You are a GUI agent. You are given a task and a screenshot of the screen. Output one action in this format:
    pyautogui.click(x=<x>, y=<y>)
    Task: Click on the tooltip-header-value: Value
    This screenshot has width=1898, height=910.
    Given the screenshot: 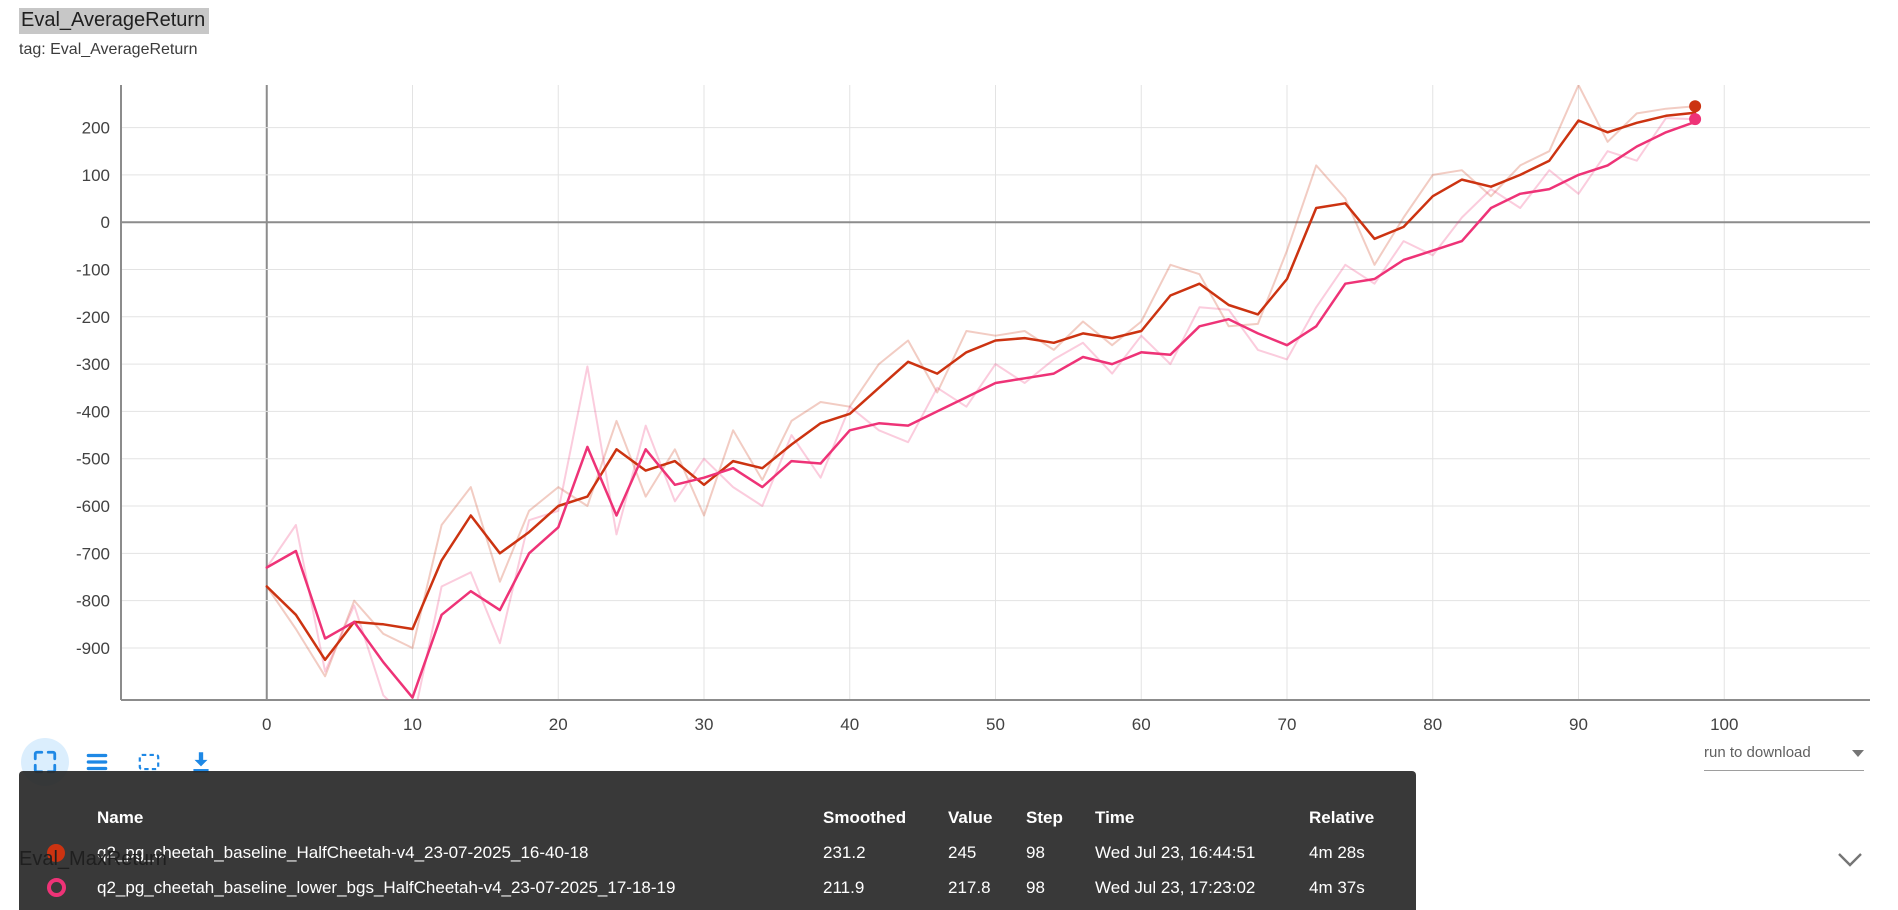 What is the action you would take?
    pyautogui.click(x=970, y=817)
    